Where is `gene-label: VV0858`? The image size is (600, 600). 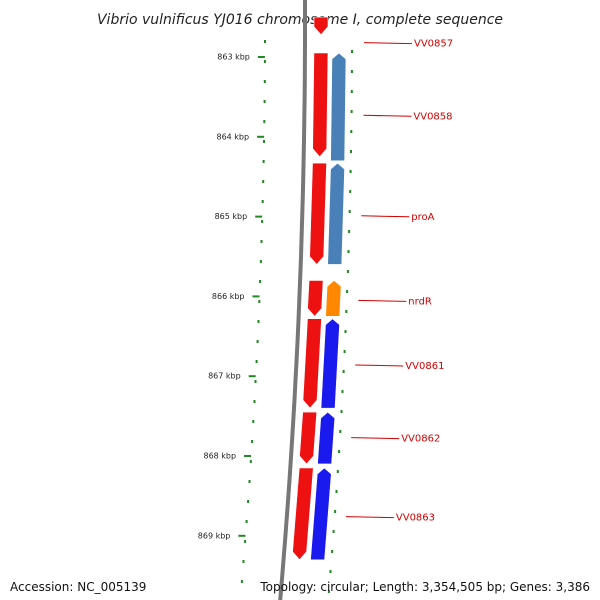
gene-label: VV0858 is located at coordinates (432, 116).